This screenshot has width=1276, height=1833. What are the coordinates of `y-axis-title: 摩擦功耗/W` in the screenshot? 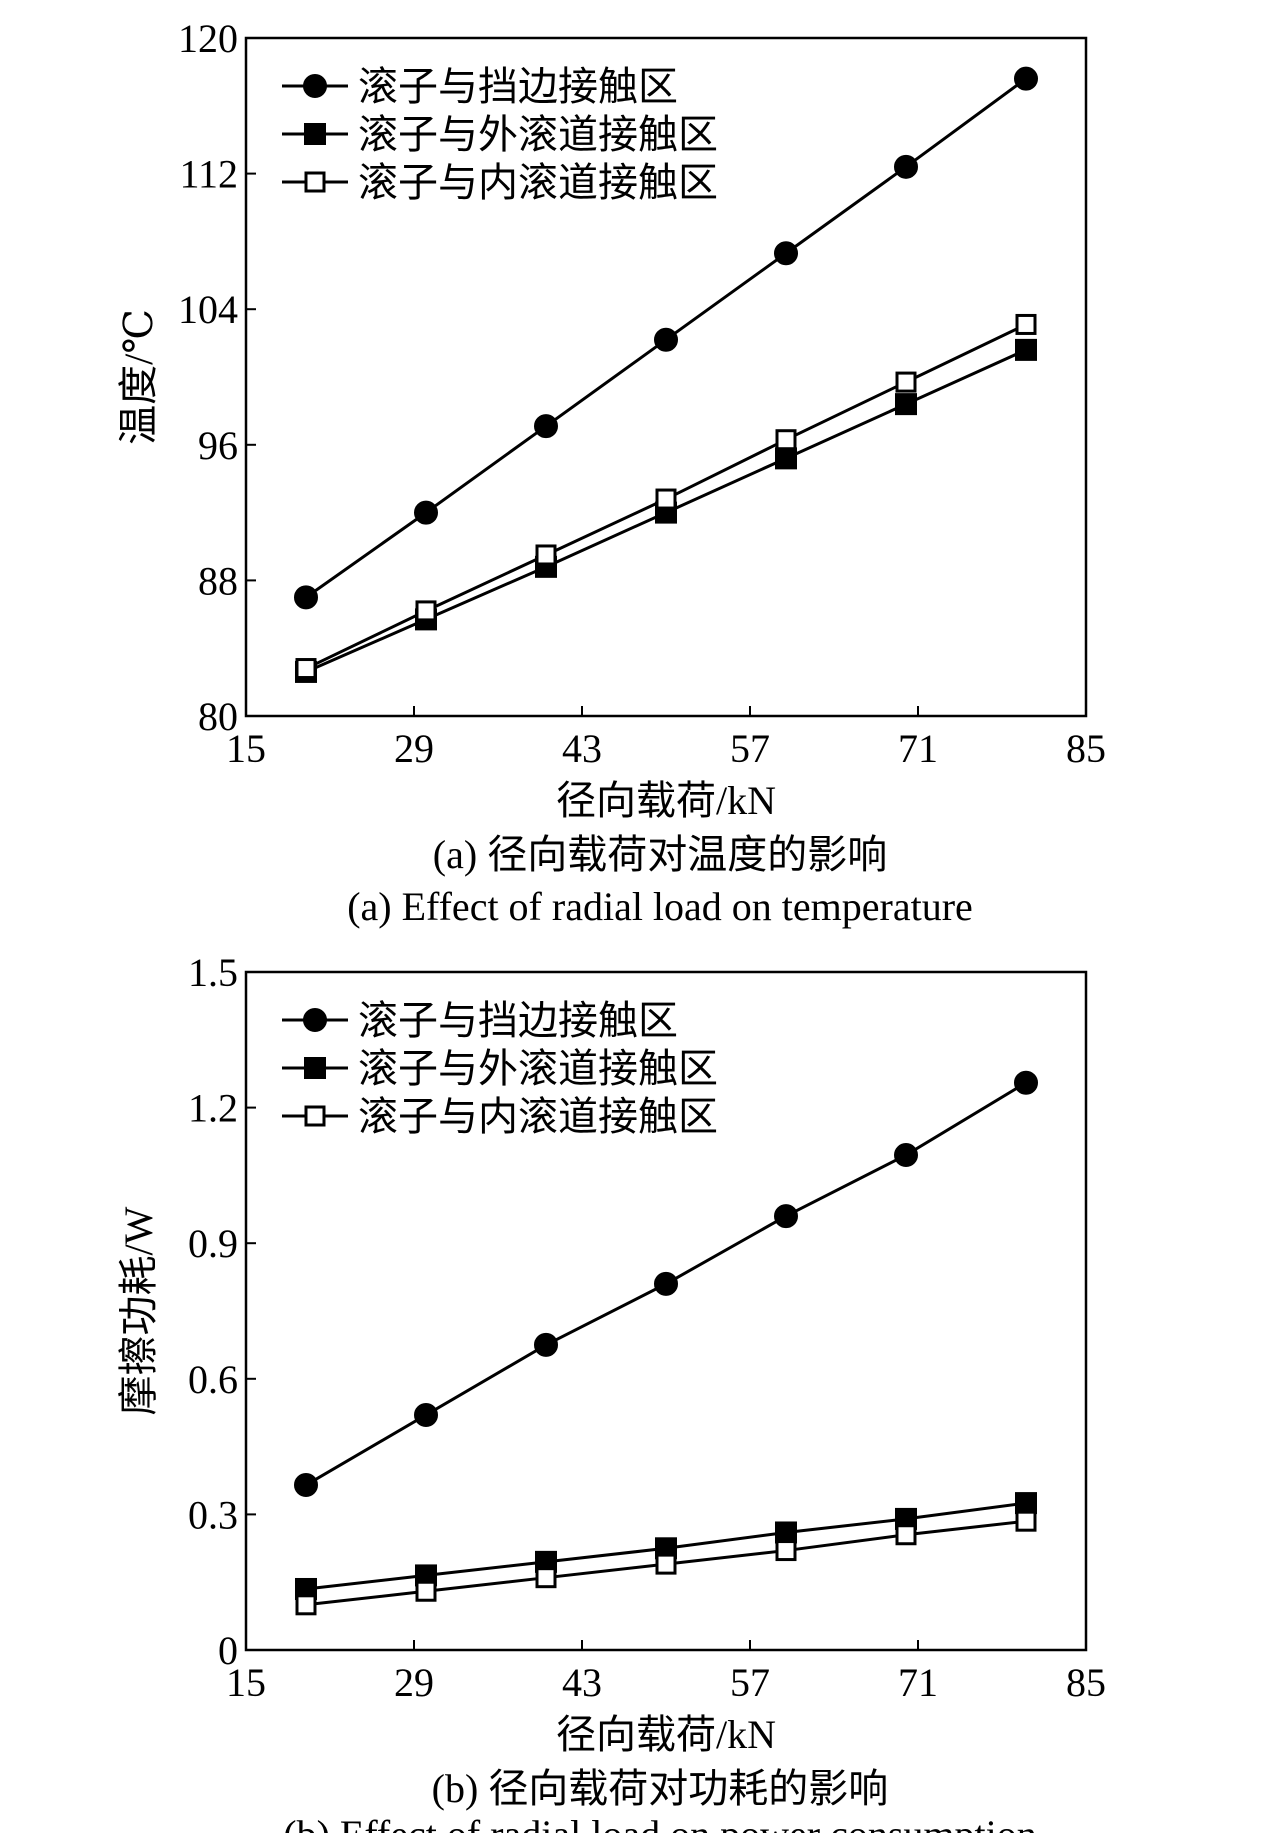 It's located at (138, 1310).